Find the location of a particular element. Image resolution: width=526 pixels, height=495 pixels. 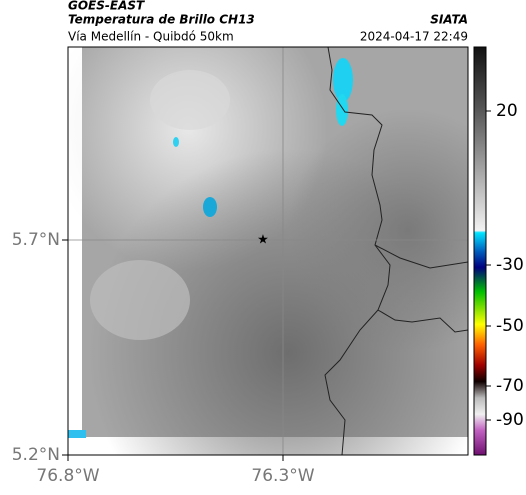

lon-label: 76.3°W is located at coordinates (282, 476).